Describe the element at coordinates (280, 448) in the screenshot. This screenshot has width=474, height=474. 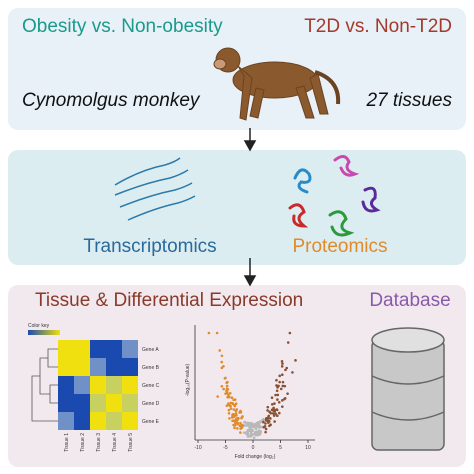
I see `x-tick-label: 5` at that location.